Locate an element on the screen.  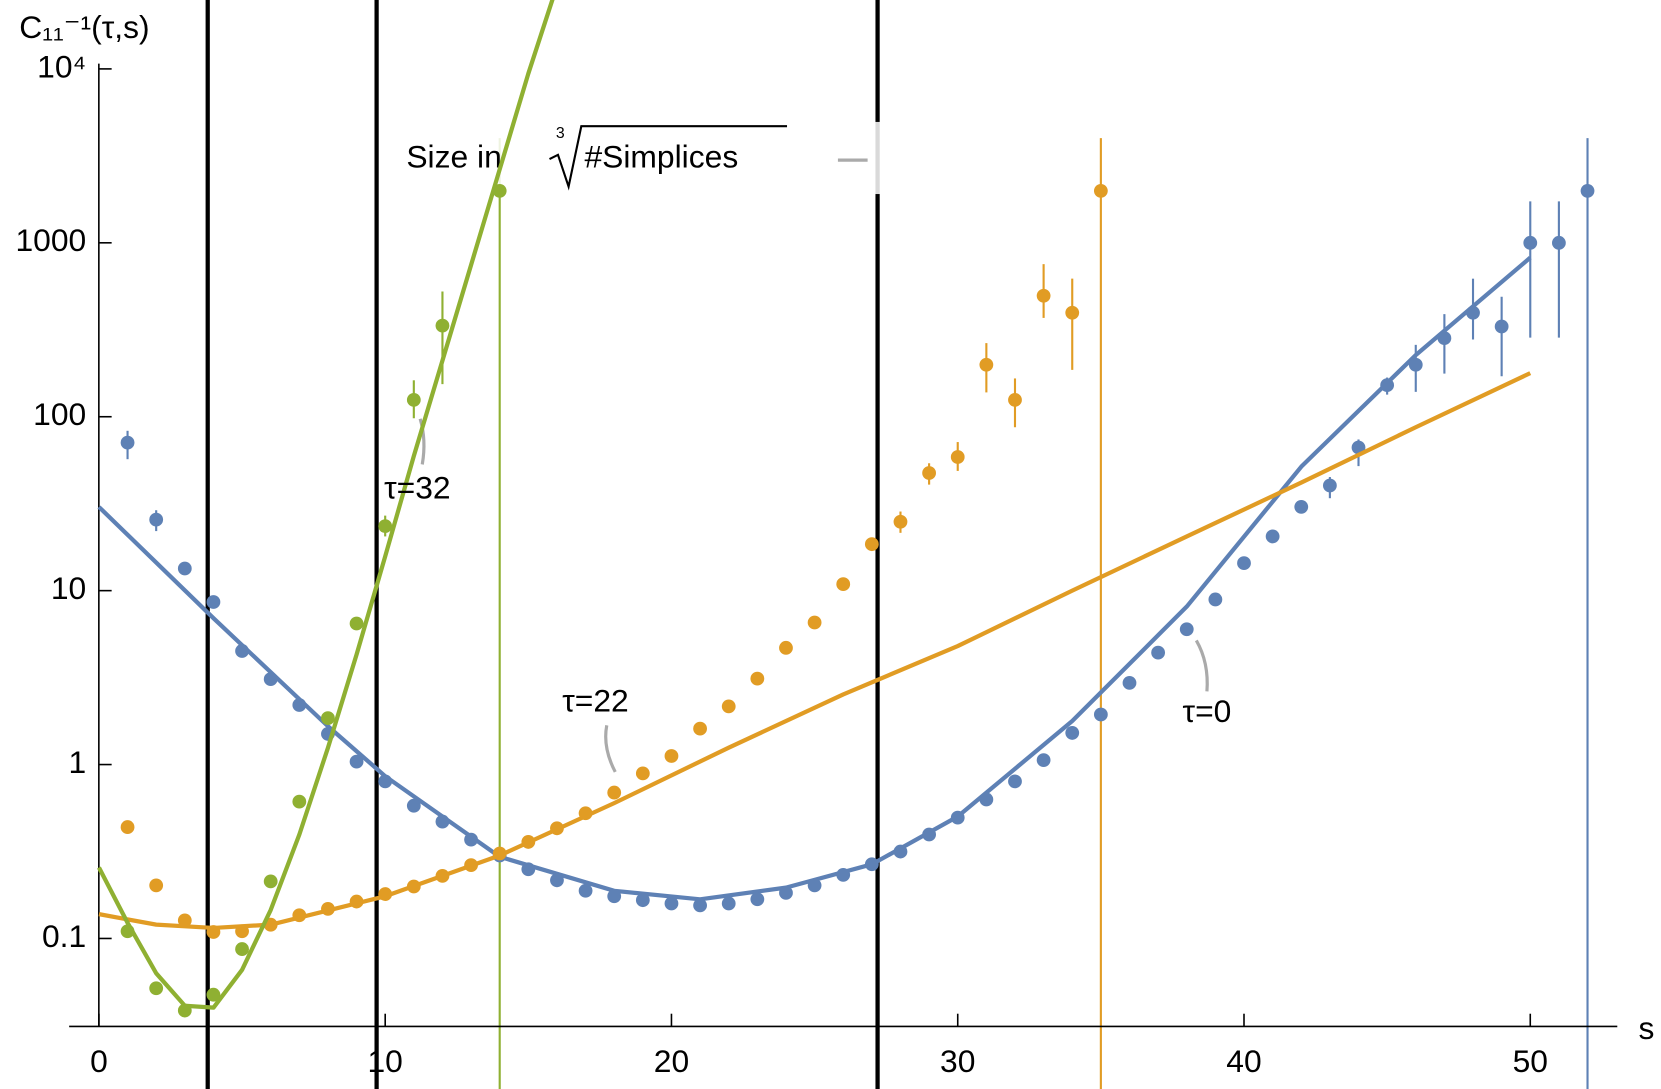
x-tick-label: 0 is located at coordinates (99, 1061).